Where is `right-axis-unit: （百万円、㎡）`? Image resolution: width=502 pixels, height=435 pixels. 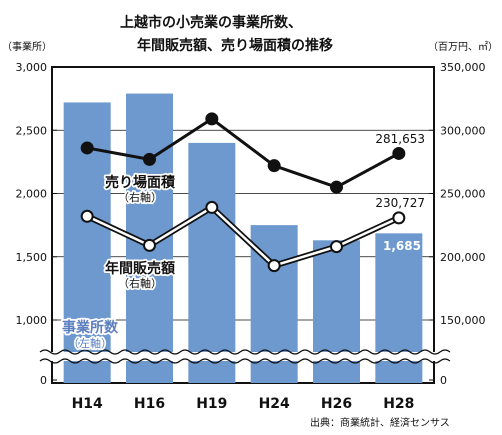
right-axis-unit: （百万円、㎡） is located at coordinates (463, 47).